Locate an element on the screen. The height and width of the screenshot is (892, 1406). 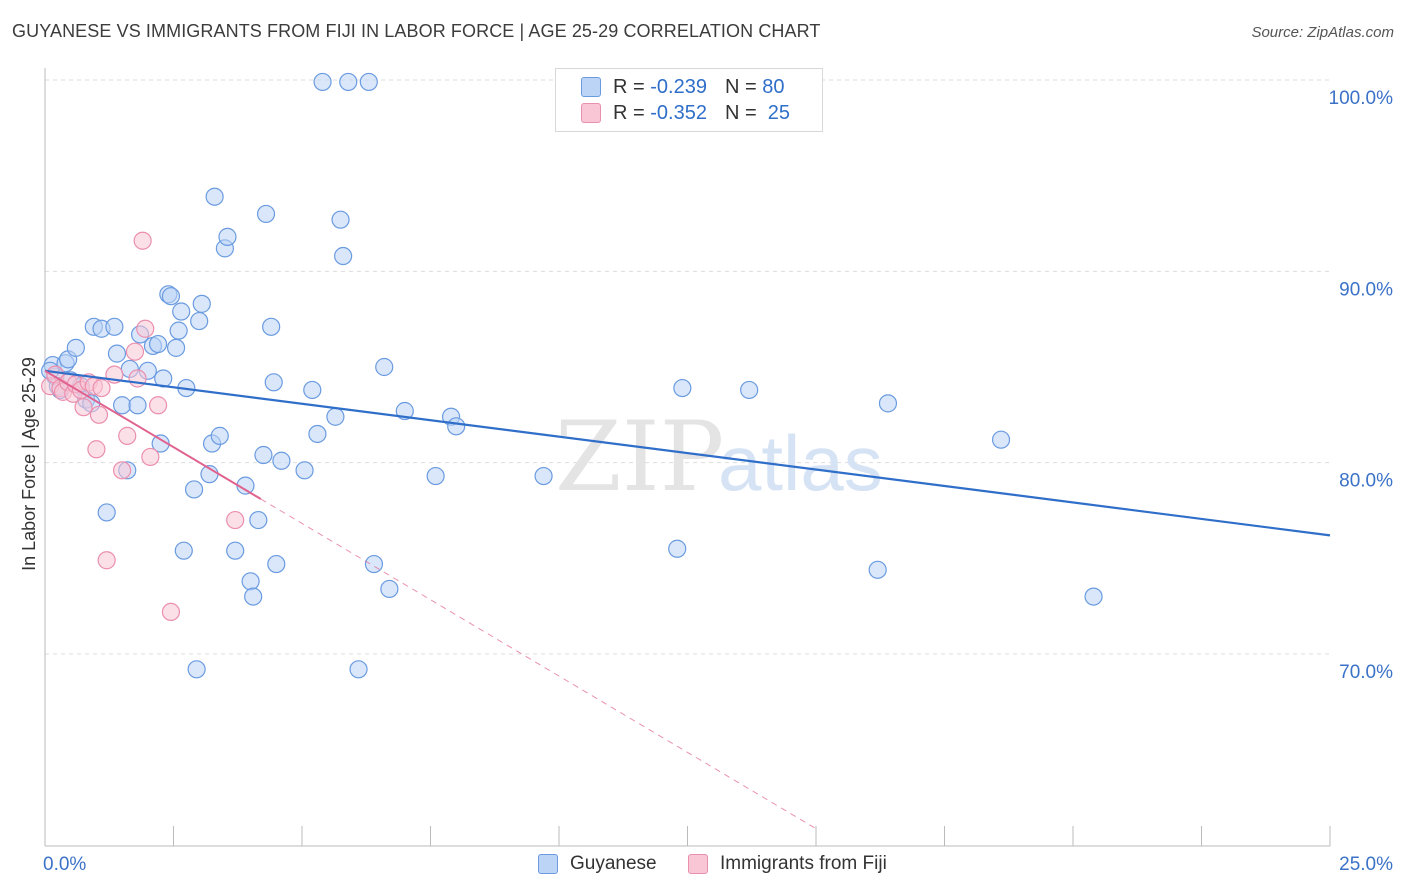
bottom-legend-label: Immigrants from Fiji is located at coordinates (803, 863).